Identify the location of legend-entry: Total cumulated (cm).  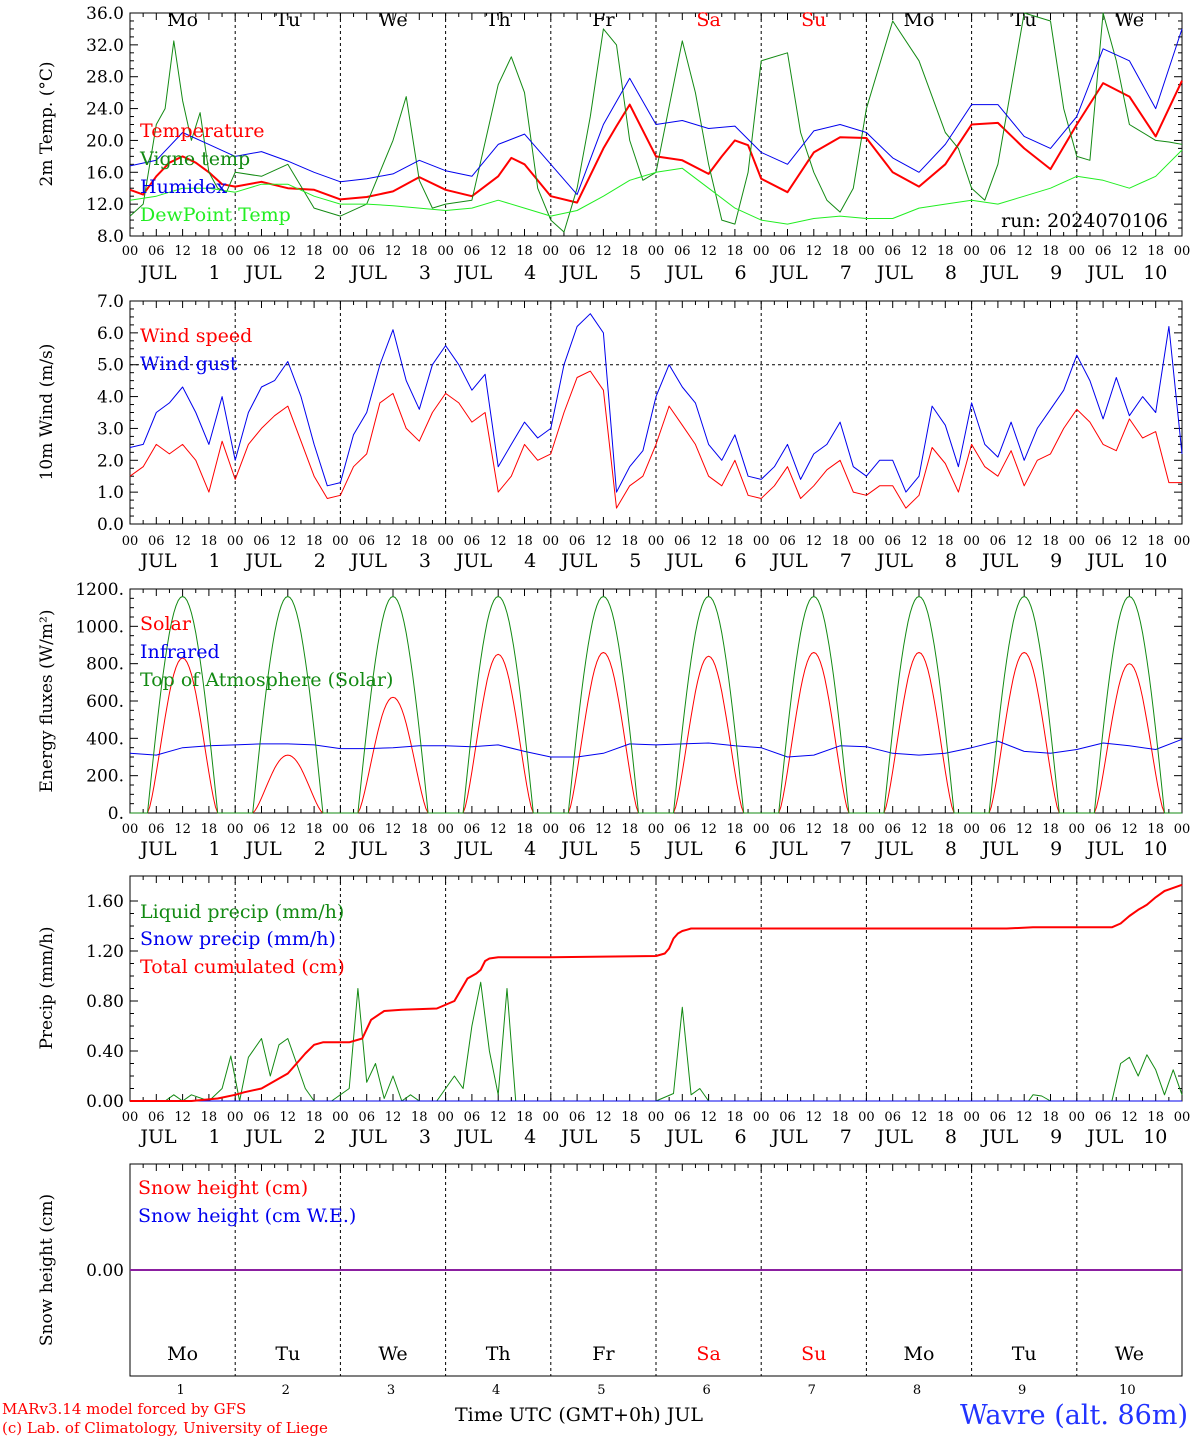
(242, 967).